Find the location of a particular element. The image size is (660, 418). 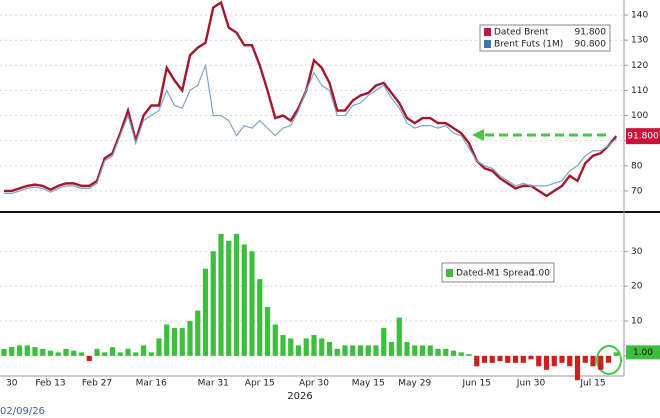

x-tick-label: Feb 13 is located at coordinates (50, 384).